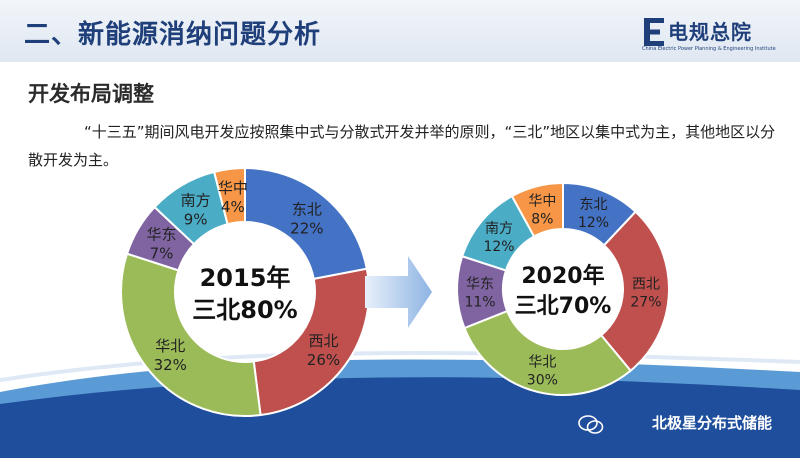 The height and width of the screenshot is (458, 800). I want to click on center-label-1: 2020年, so click(562, 276).